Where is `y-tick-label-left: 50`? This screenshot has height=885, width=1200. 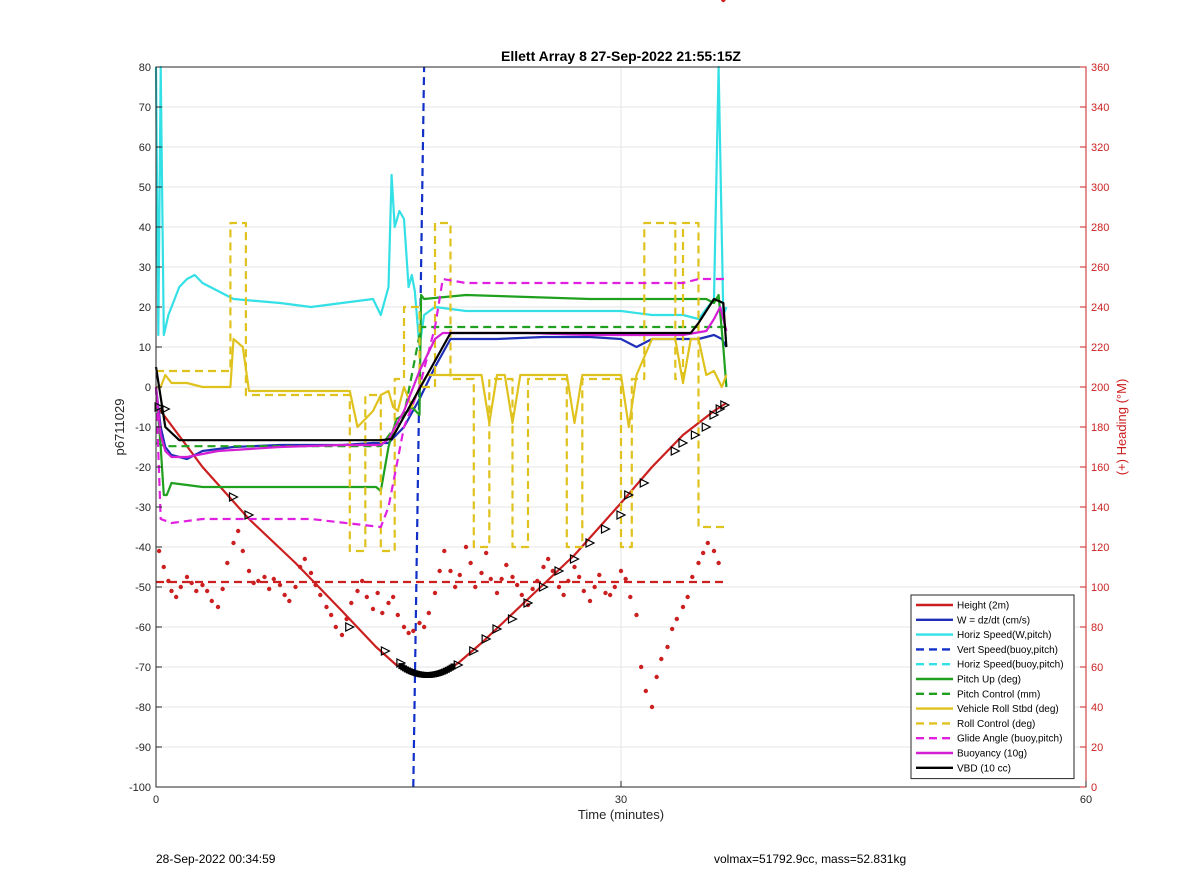 y-tick-label-left: 50 is located at coordinates (145, 188).